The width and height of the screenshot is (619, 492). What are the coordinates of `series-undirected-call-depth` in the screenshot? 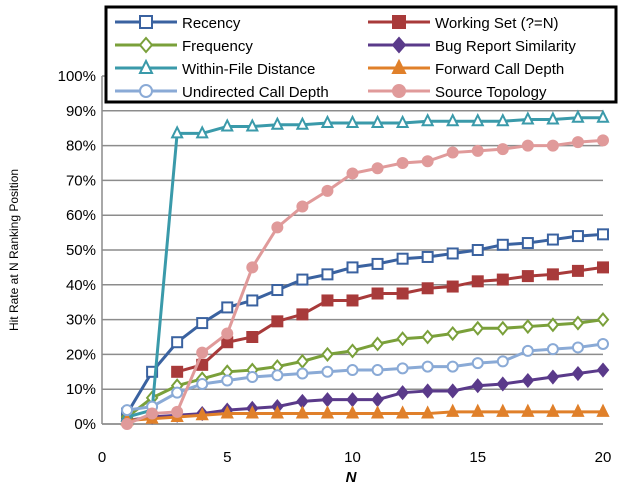 It's located at (365, 377).